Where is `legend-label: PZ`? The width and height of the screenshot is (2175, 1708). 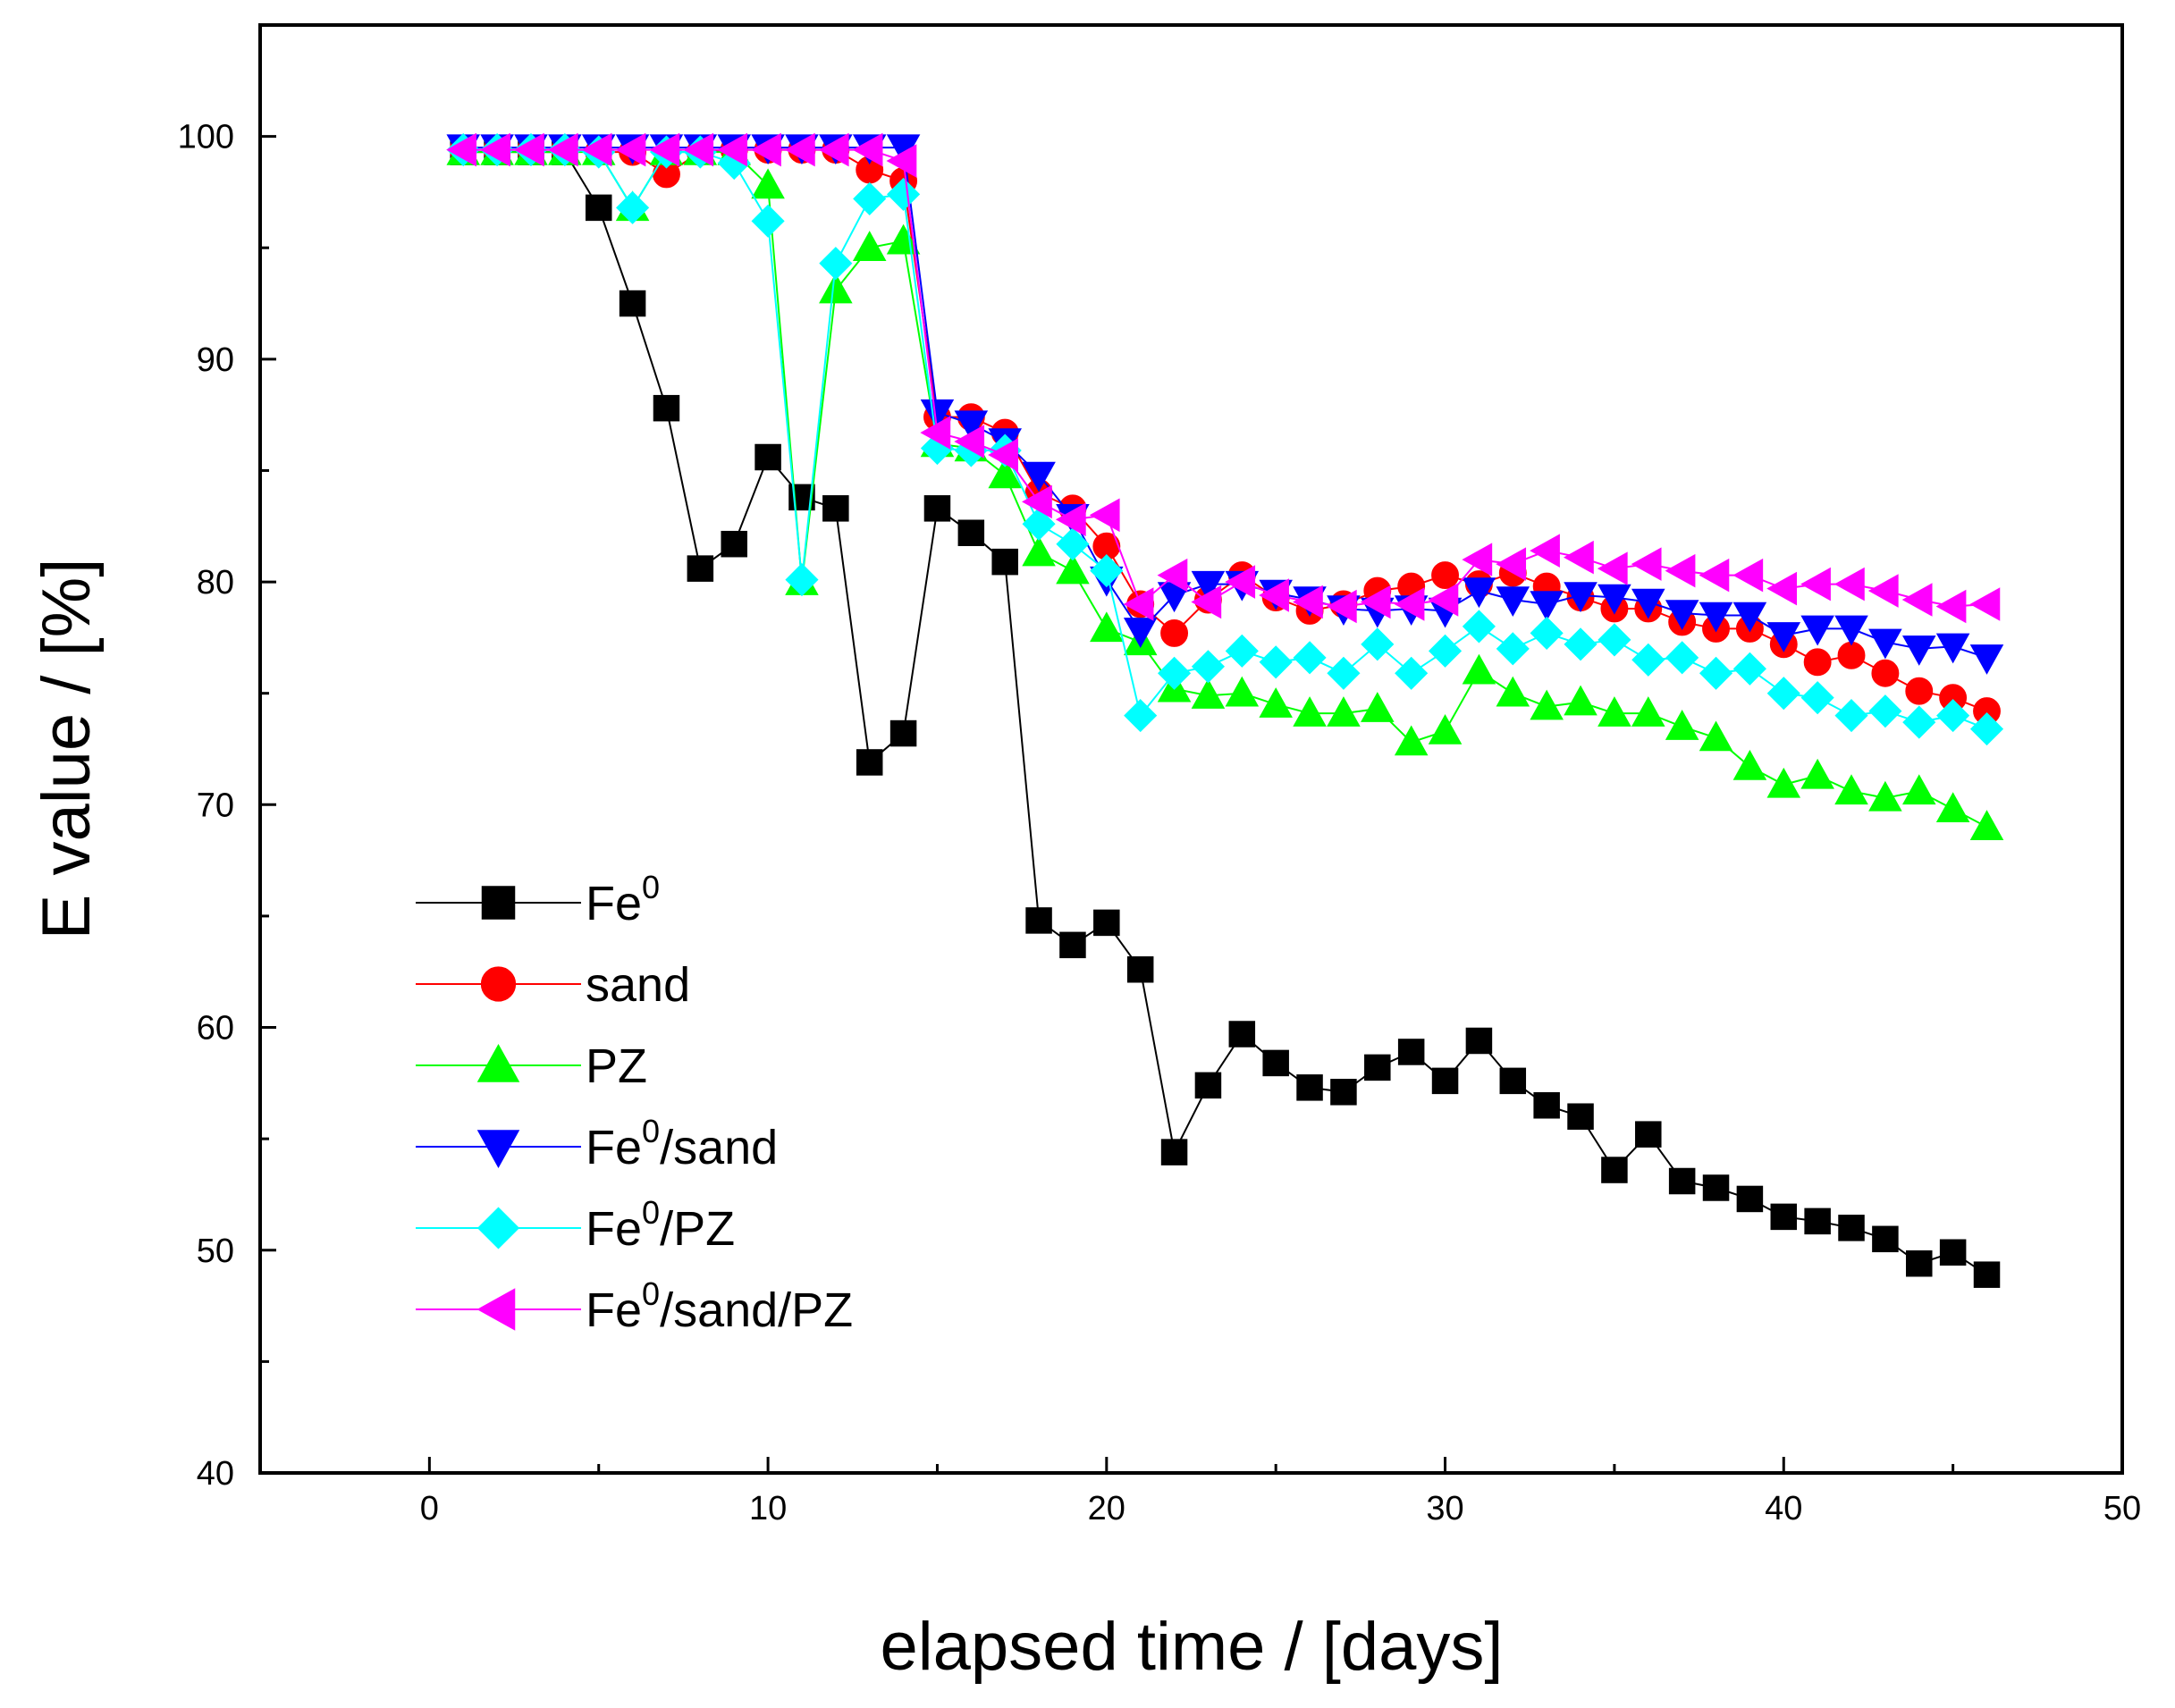
legend-label: PZ is located at coordinates (616, 1066).